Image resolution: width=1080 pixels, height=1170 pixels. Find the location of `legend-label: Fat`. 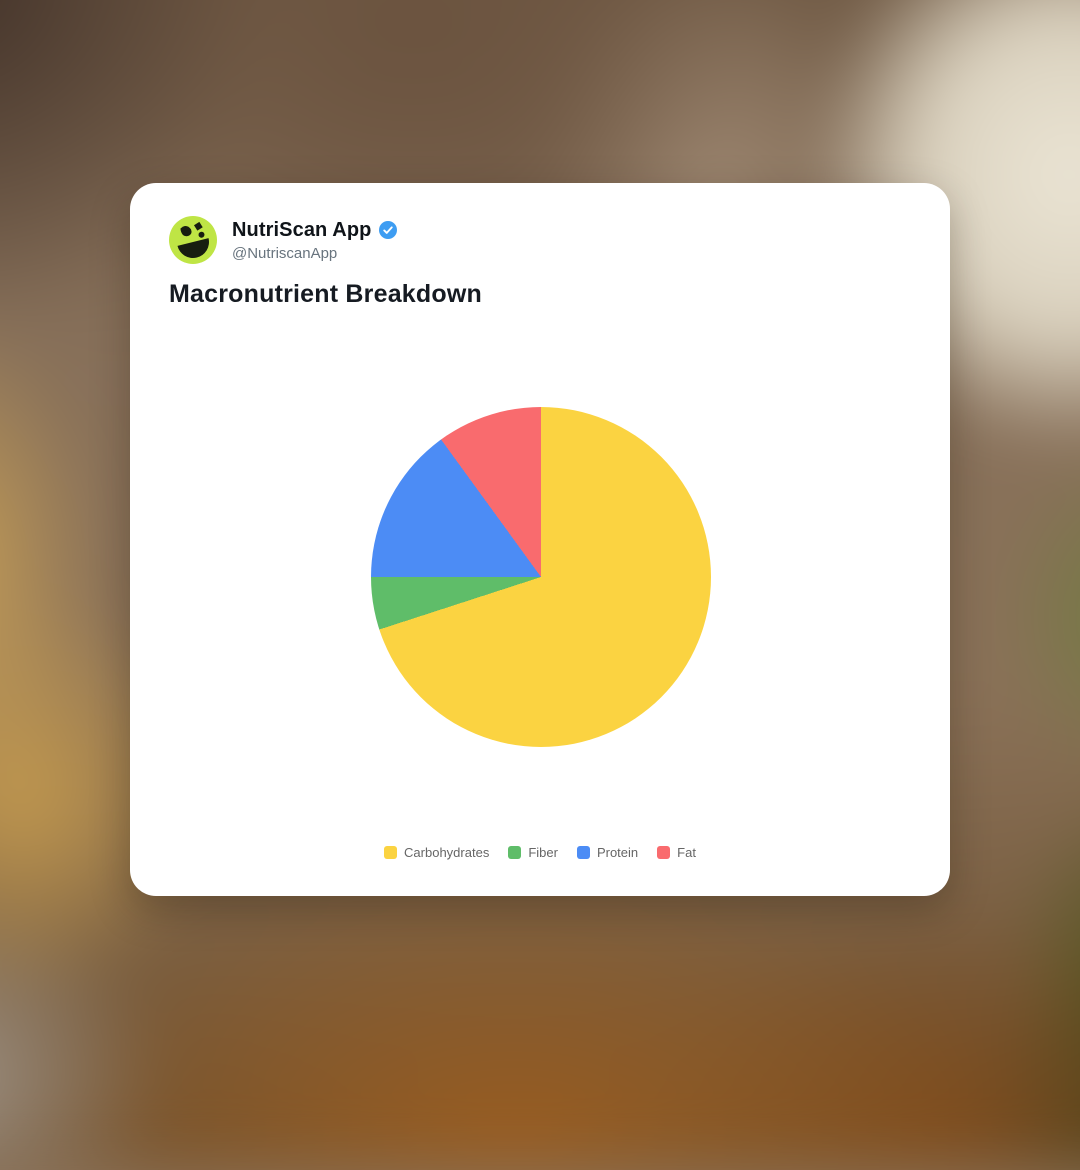

legend-label: Fat is located at coordinates (686, 852).